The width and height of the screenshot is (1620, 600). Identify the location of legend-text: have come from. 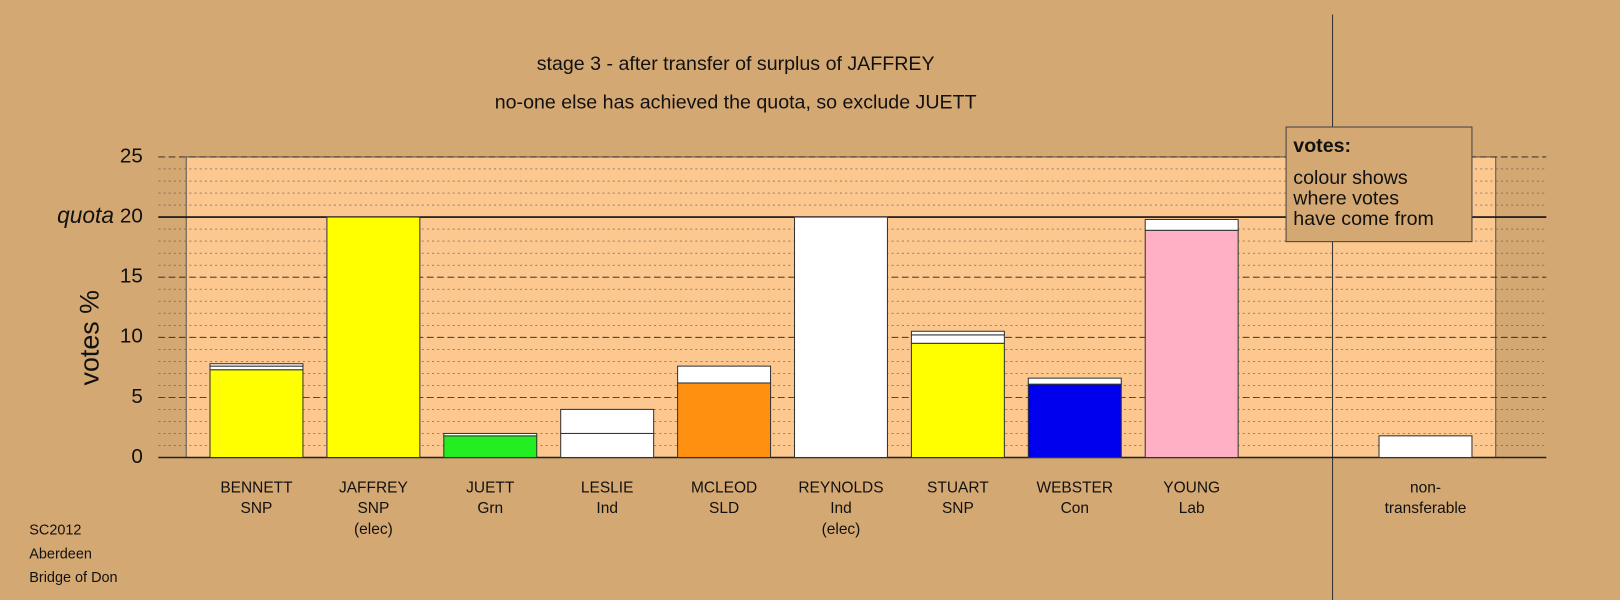
(1363, 219).